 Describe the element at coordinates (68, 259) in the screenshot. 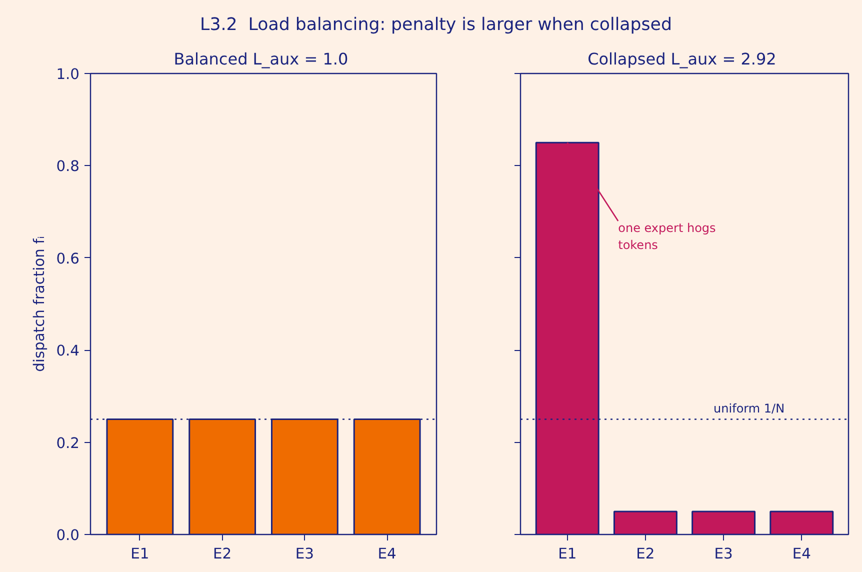

I see `y-tick-label: 0.6` at that location.